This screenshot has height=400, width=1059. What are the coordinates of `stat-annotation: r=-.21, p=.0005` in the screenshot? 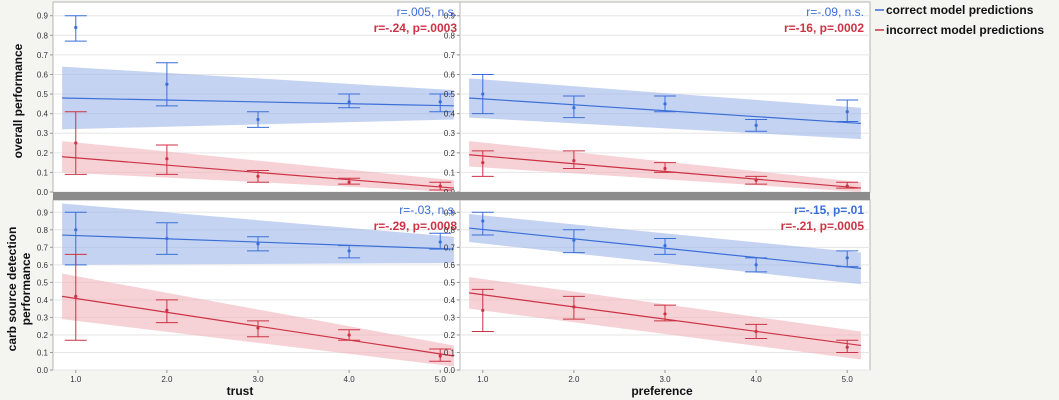 It's located at (823, 226).